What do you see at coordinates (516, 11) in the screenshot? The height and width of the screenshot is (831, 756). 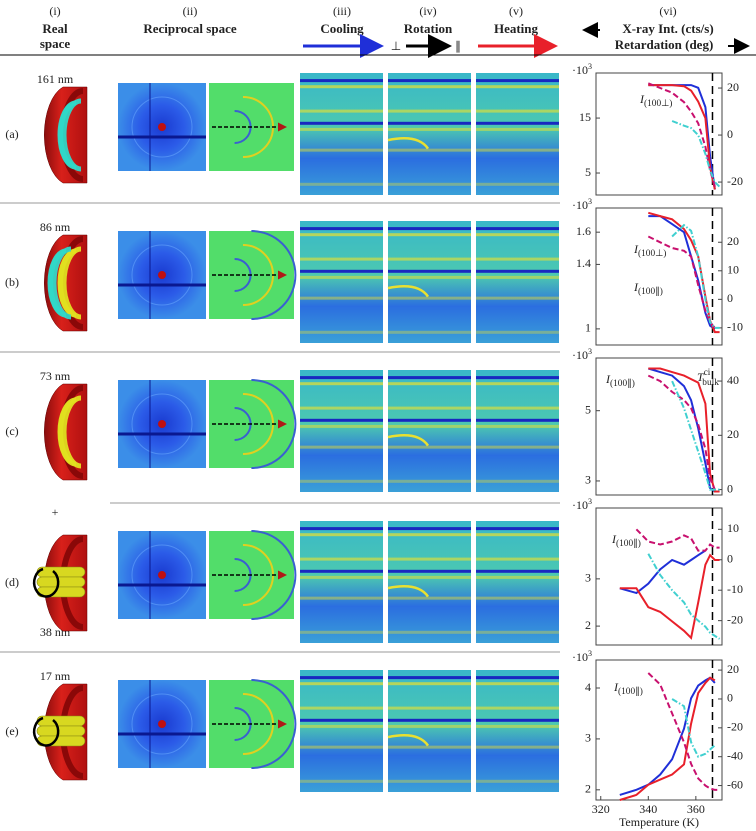 I see `column-index: (v)` at bounding box center [516, 11].